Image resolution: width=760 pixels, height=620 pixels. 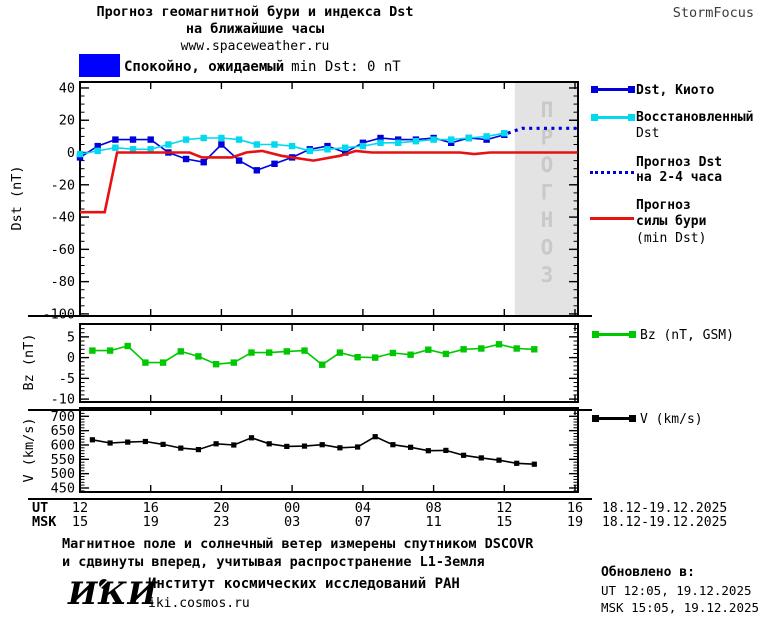 I want to click on status-color-swatch, so click(x=99, y=65).